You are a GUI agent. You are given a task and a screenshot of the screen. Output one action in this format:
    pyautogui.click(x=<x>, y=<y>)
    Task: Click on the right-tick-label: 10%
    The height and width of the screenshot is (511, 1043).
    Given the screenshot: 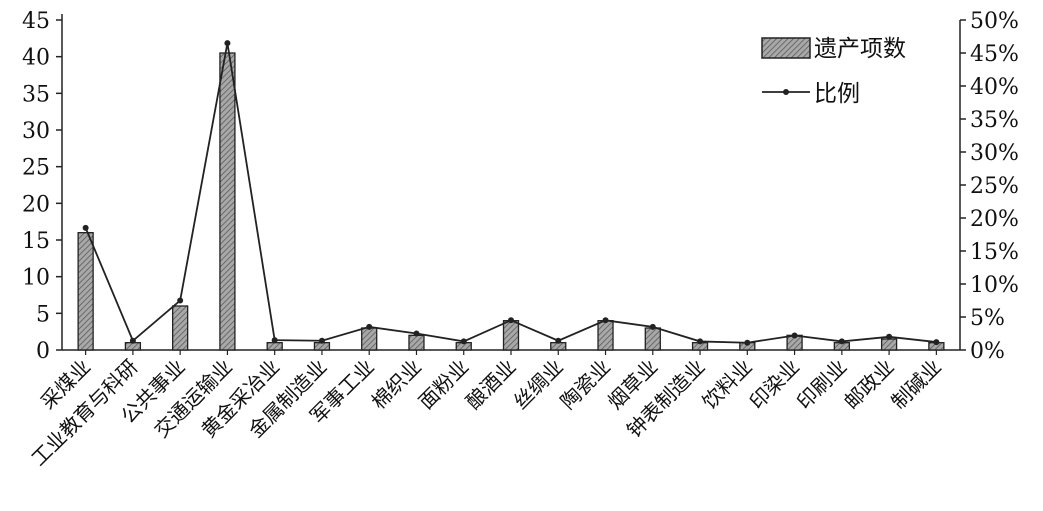 What is the action you would take?
    pyautogui.click(x=994, y=285)
    